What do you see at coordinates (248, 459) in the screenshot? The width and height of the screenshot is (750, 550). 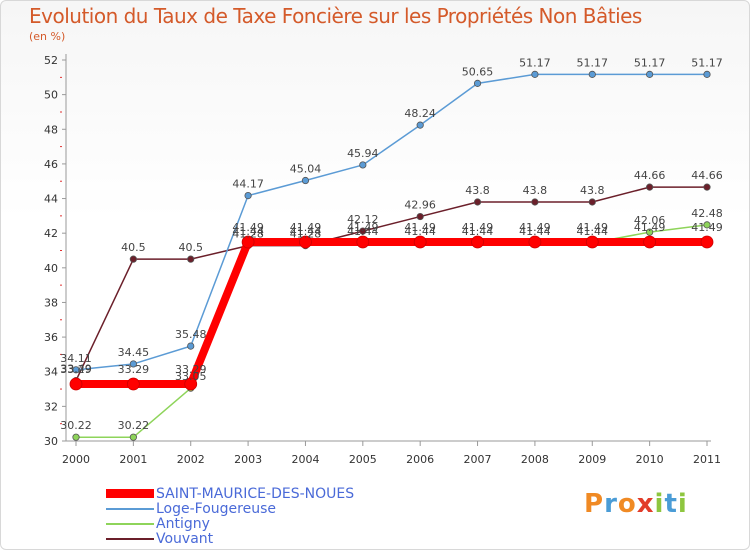 I see `x-tick-label: 2003` at bounding box center [248, 459].